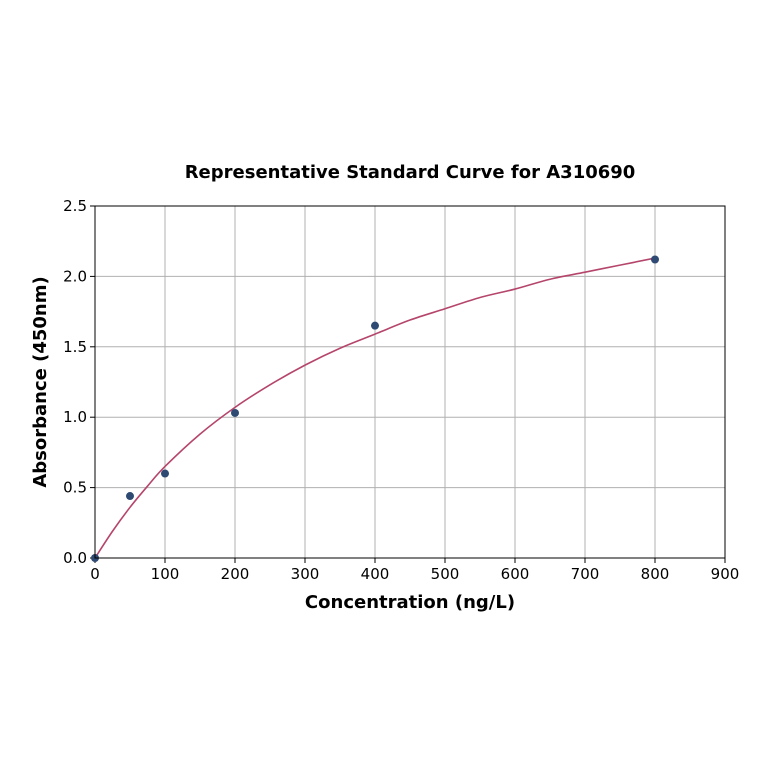 The height and width of the screenshot is (764, 764). Describe the element at coordinates (375, 574) in the screenshot. I see `x-tick-label: 400` at that location.